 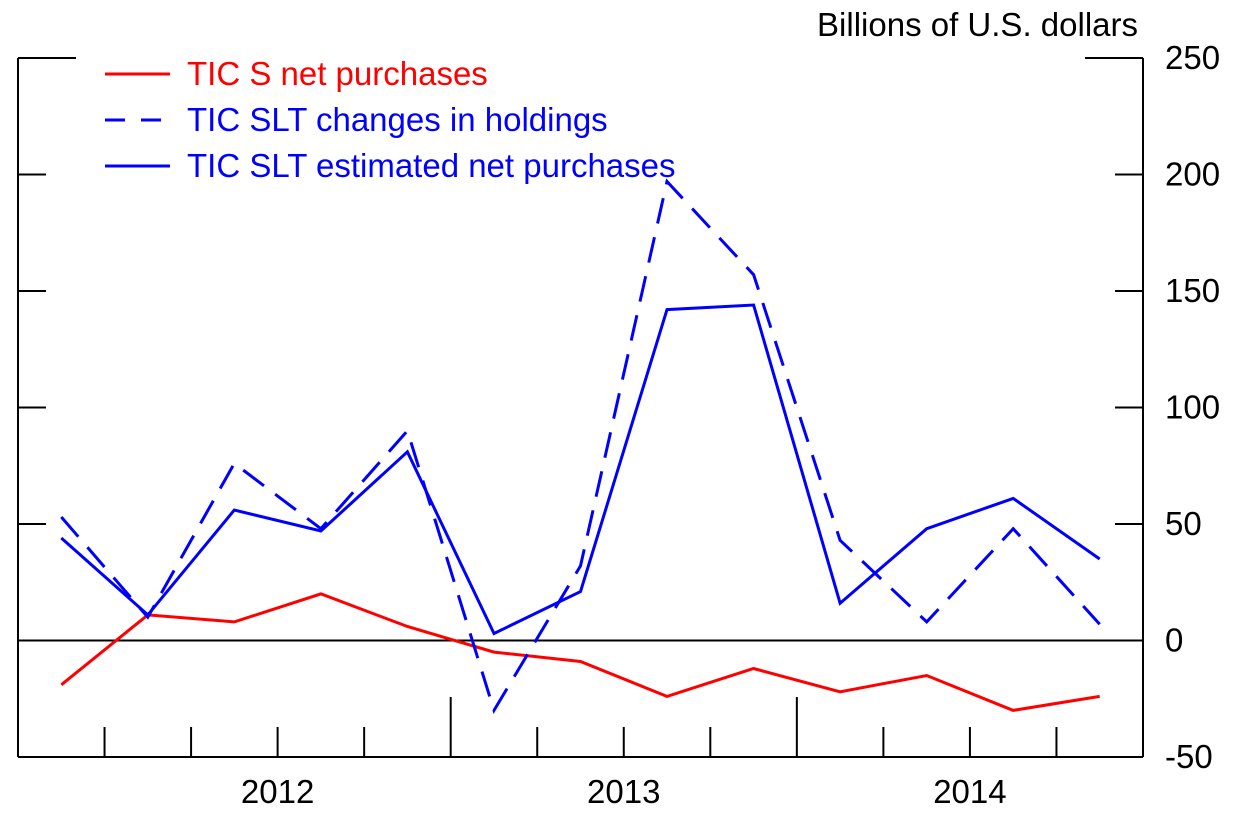 I want to click on y-tick-label: 0, so click(x=1174, y=640).